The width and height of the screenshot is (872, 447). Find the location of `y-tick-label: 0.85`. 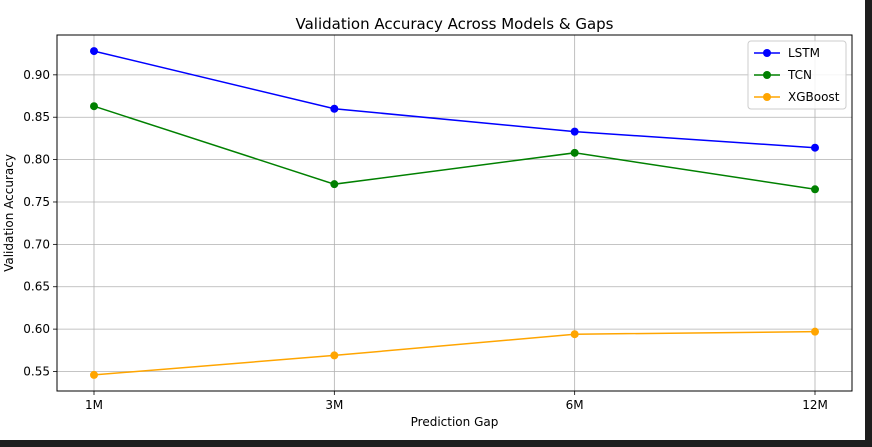

y-tick-label: 0.85 is located at coordinates (36, 117).